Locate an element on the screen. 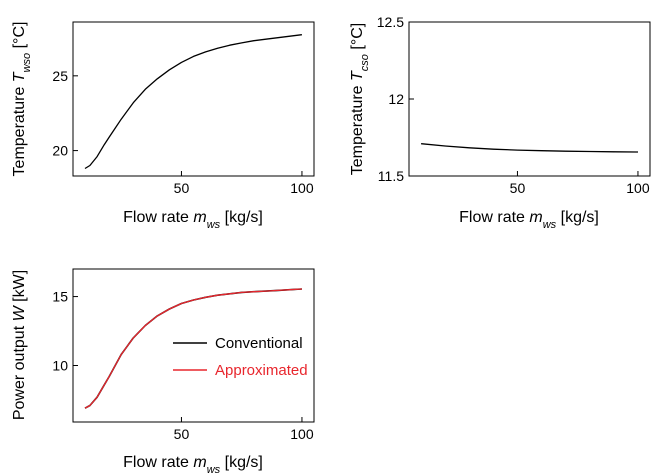 The image size is (670, 474). y-tick-label: 15 is located at coordinates (60, 297).